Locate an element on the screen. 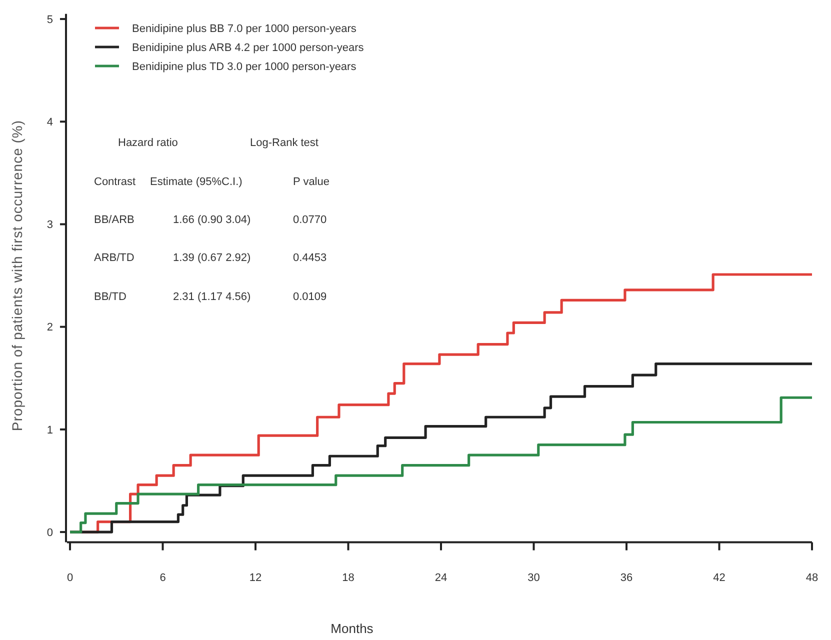  x-axis-title: Months is located at coordinates (352, 628).